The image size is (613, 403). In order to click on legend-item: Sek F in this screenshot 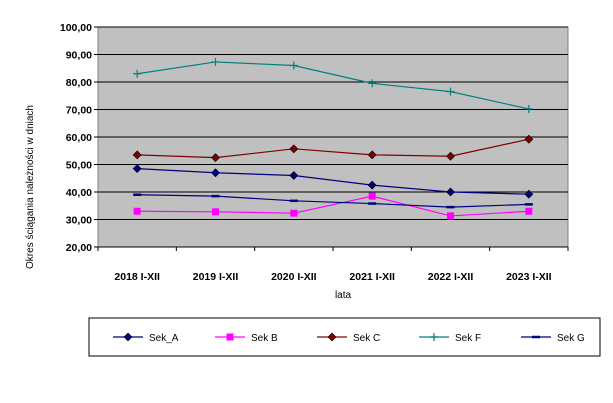, I will do `click(450, 338)`.